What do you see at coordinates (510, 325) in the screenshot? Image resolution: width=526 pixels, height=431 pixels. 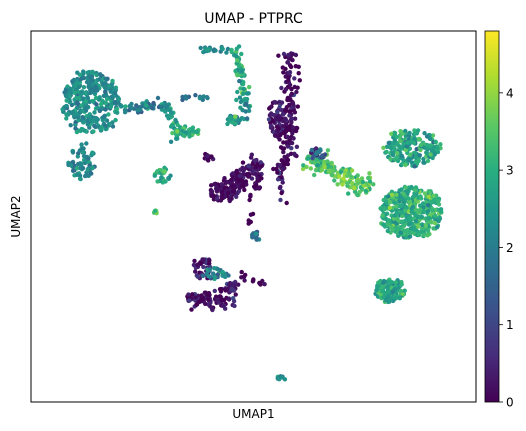 I see `colorbar-tick-label: 1` at bounding box center [510, 325].